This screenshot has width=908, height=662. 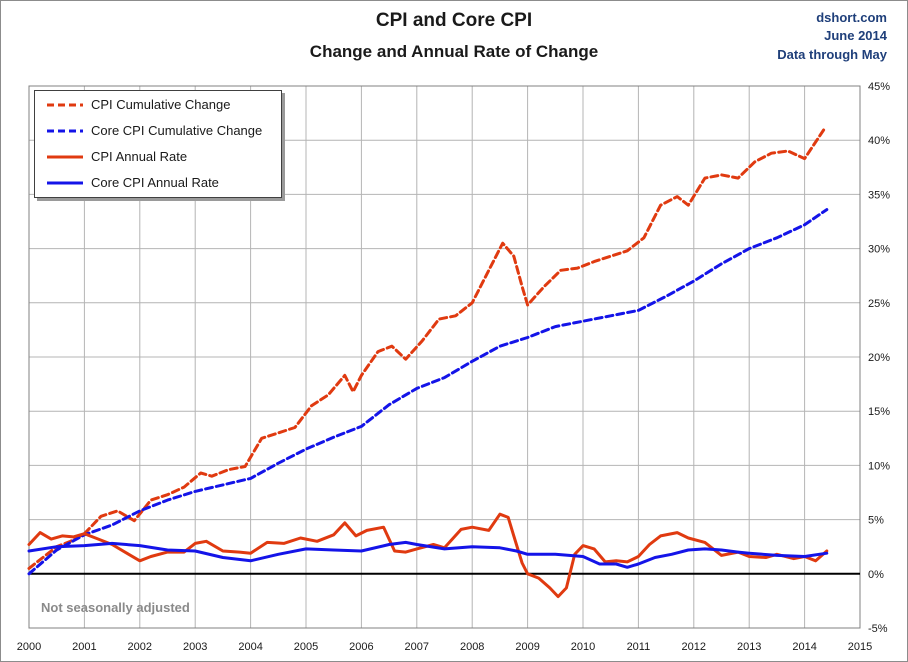 What do you see at coordinates (879, 466) in the screenshot?
I see `y-tick-label: 10%` at bounding box center [879, 466].